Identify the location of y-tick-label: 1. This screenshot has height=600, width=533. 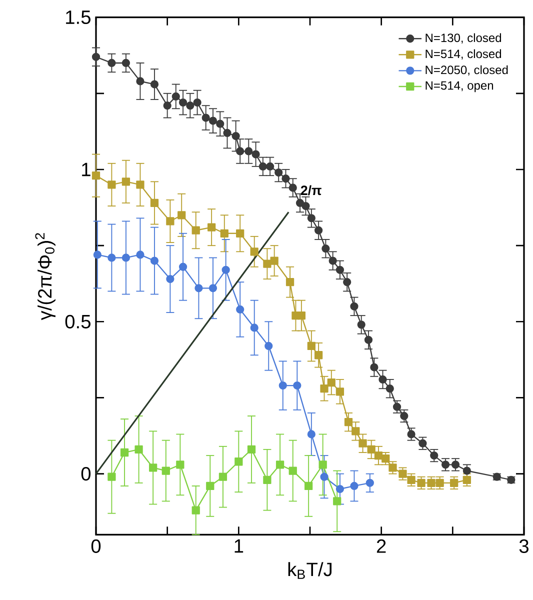
(86, 169).